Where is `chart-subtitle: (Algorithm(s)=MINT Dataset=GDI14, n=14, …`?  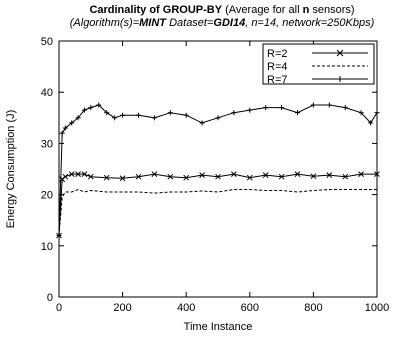
chart-subtitle: (Algorithm(s)=MINT Dataset=GDI14, n=14, … is located at coordinates (222, 23).